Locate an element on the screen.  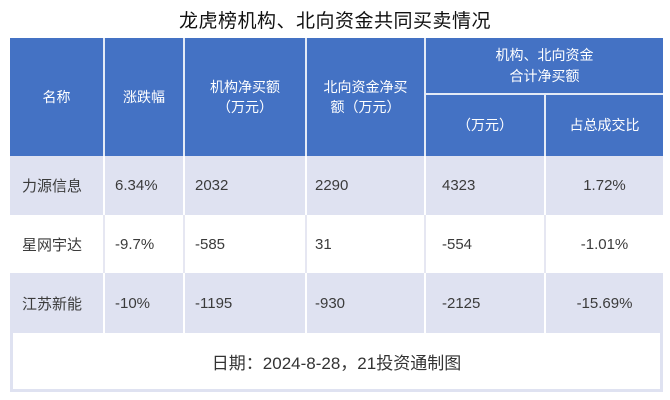
table-row: 星网宇达 -9.7% -585 31 -554 -1.01% is located at coordinates (336, 244).